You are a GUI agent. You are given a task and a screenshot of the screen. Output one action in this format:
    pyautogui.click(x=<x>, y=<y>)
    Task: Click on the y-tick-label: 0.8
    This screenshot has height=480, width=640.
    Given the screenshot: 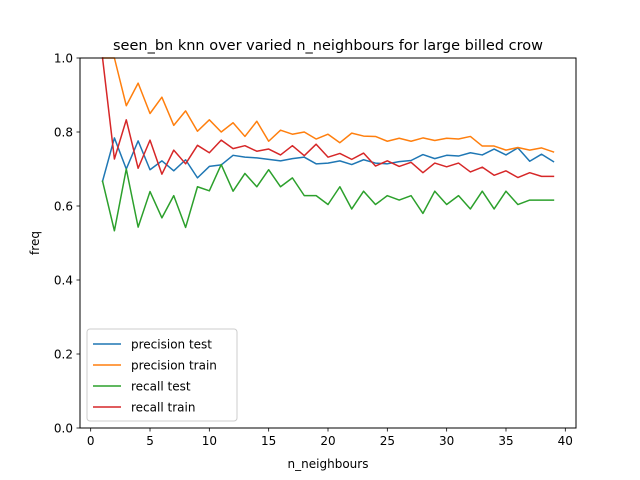 What is the action you would take?
    pyautogui.click(x=63, y=132)
    